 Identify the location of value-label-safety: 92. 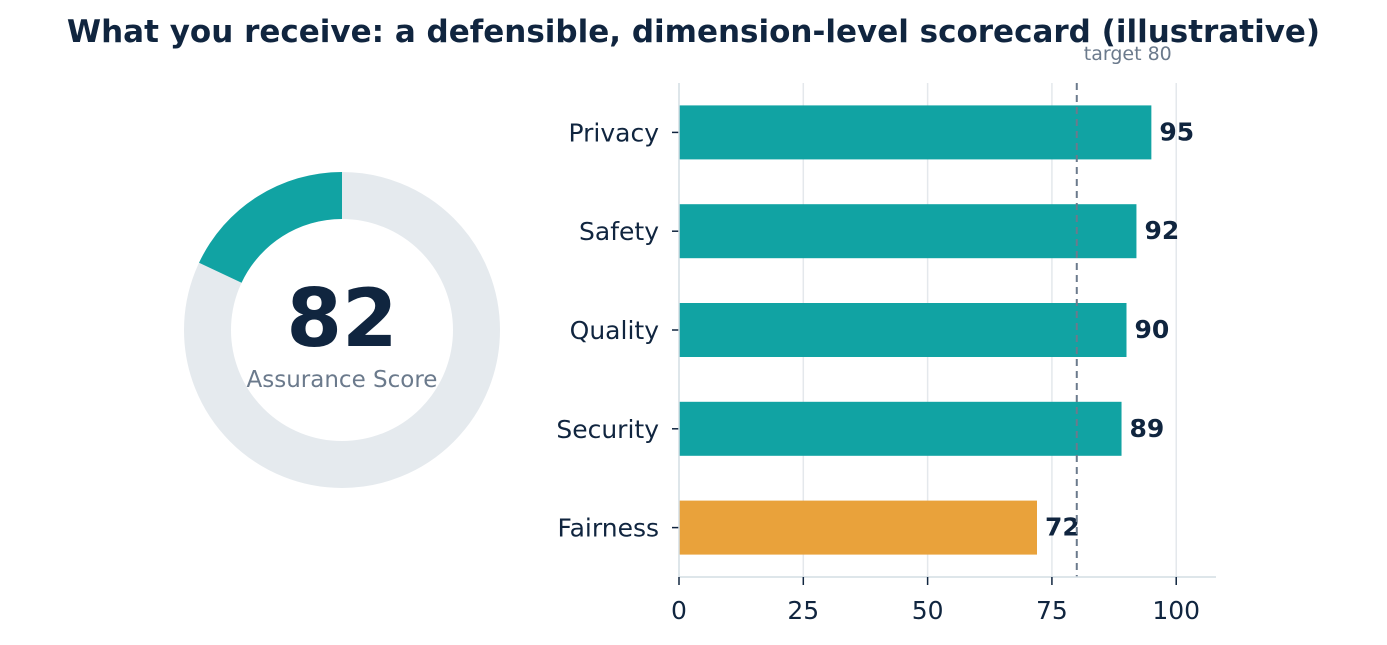
(1161, 230).